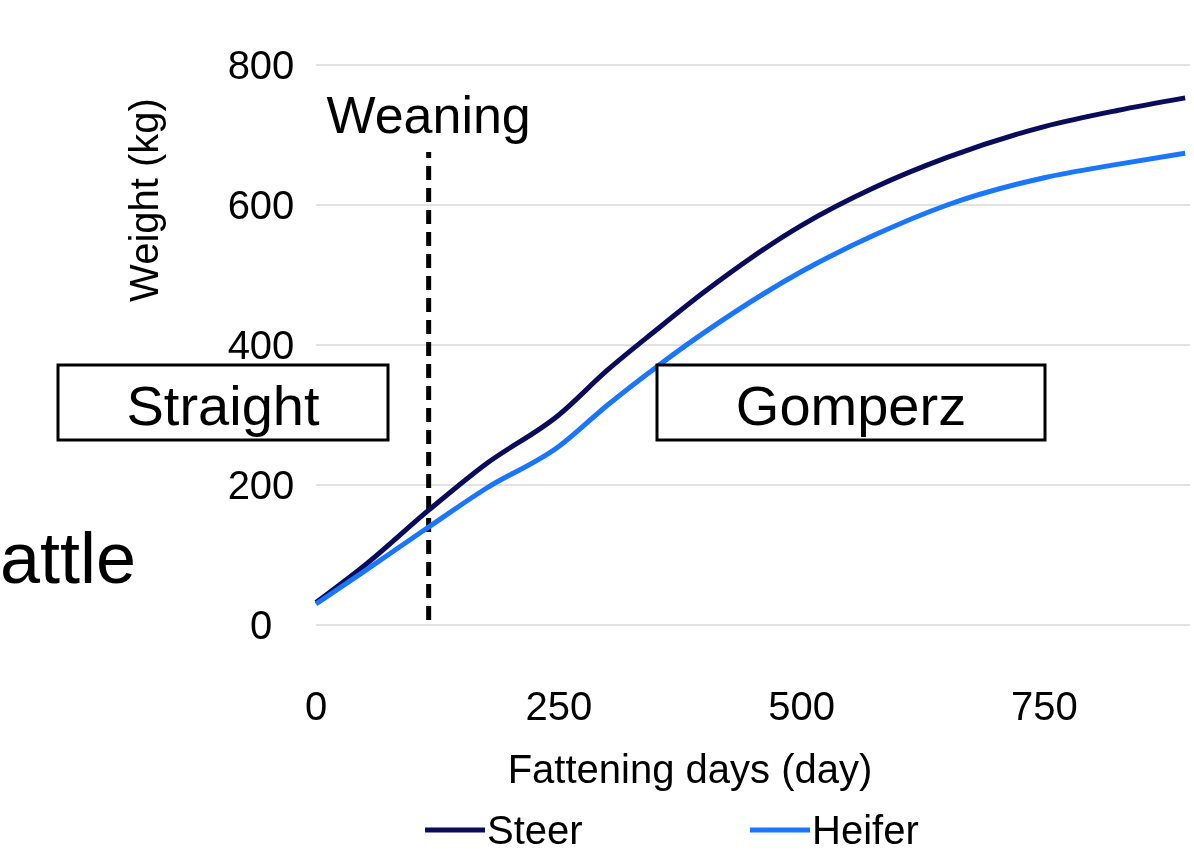  I want to click on y-tick-label: 200, so click(261, 485).